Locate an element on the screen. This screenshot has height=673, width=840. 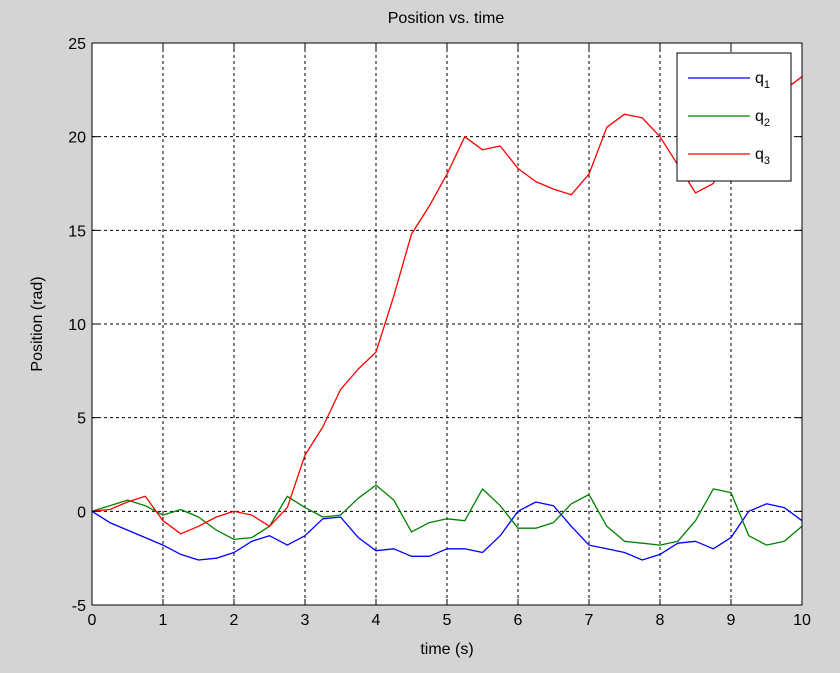
series-line-q2 is located at coordinates (447, 515).